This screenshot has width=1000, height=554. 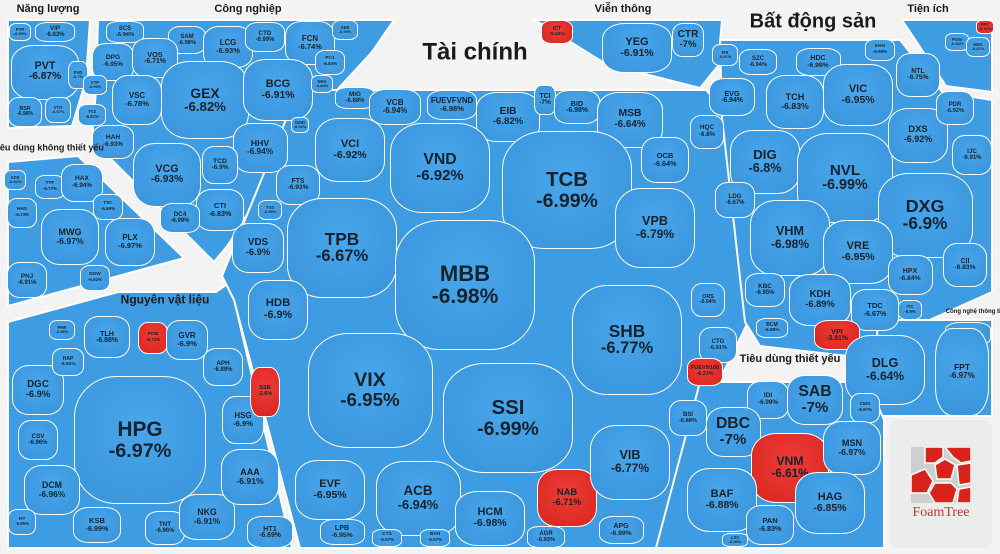 I want to click on cell-fir: FIR -6.97%, so click(x=725, y=55).